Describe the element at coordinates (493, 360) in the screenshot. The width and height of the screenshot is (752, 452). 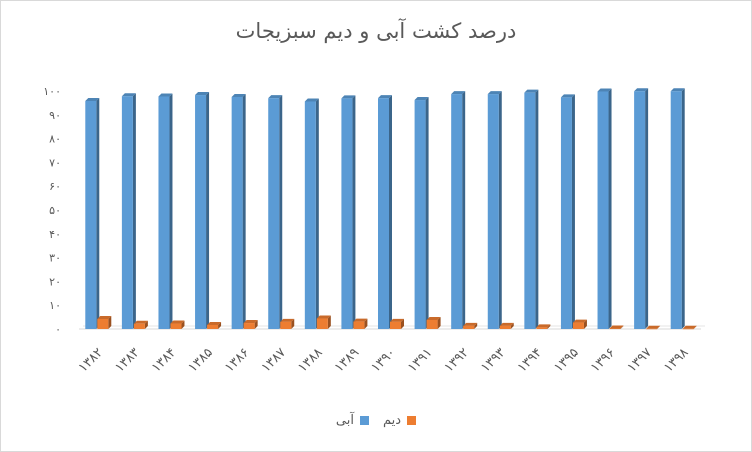
I see `x-tick-label: ۱۳۹۳` at that location.